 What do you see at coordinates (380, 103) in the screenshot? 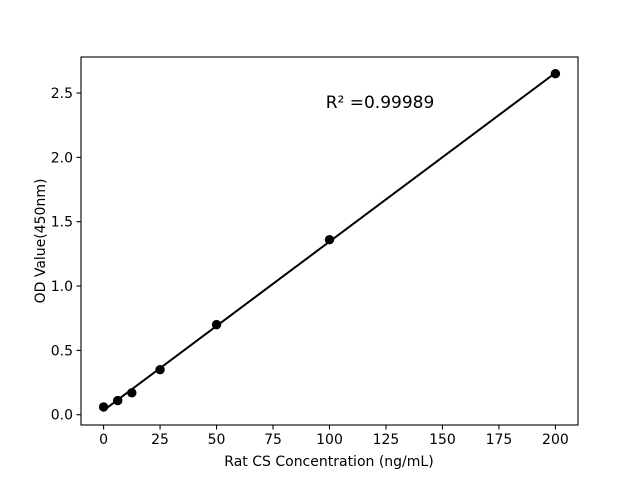
I see `r-squared-annotation: R² =0.99989` at bounding box center [380, 103].